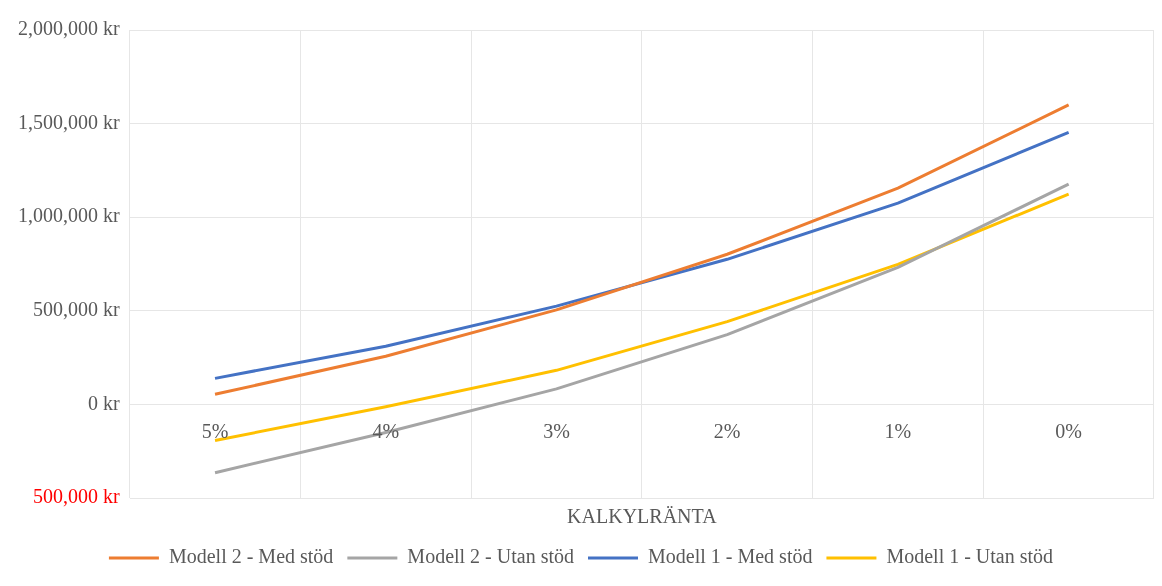  I want to click on y-tick-label: 1,000,000 kr, so click(68, 215).